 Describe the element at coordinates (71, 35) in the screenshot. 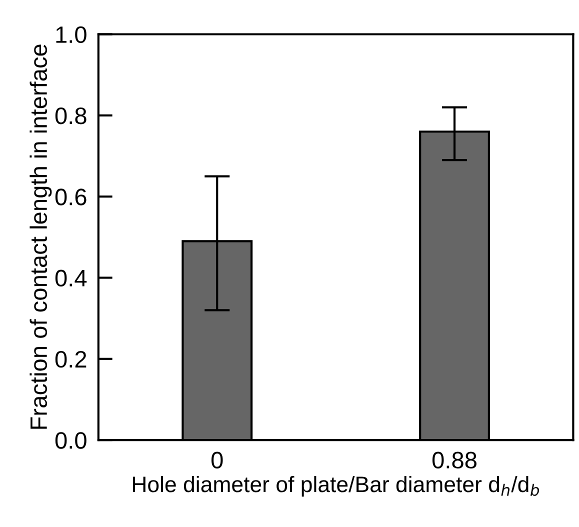

I see `y-tick-label: 1.0` at that location.